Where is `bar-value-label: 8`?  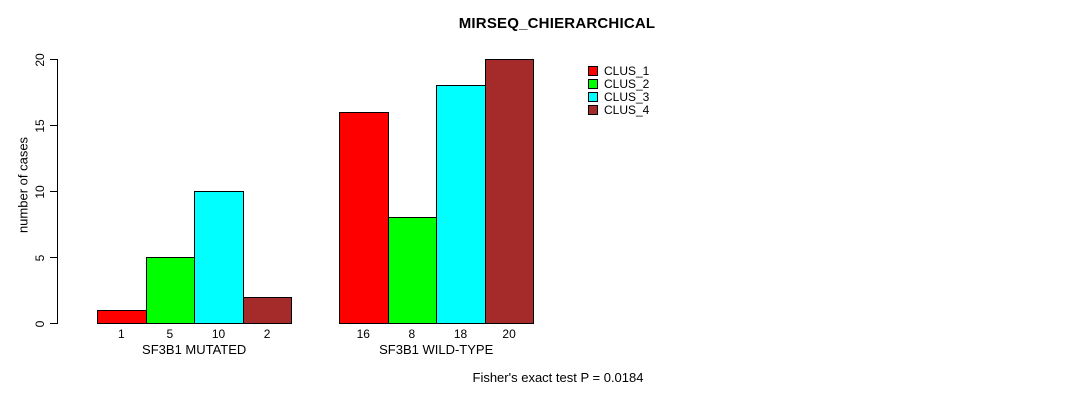
bar-value-label: 8 is located at coordinates (412, 334).